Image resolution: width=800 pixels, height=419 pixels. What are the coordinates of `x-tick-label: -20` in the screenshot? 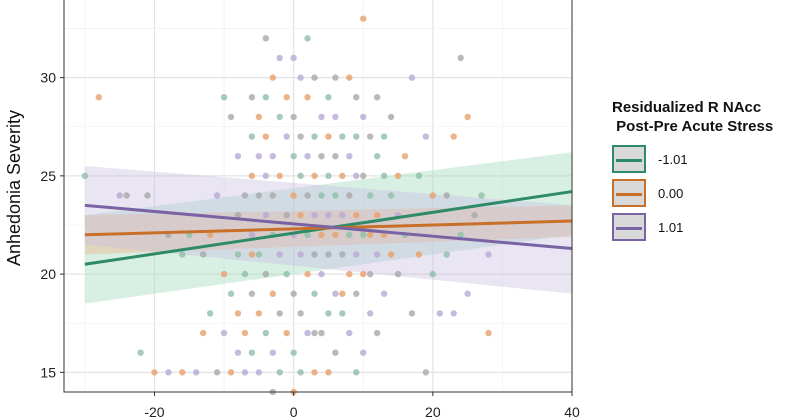 It's located at (154, 411).